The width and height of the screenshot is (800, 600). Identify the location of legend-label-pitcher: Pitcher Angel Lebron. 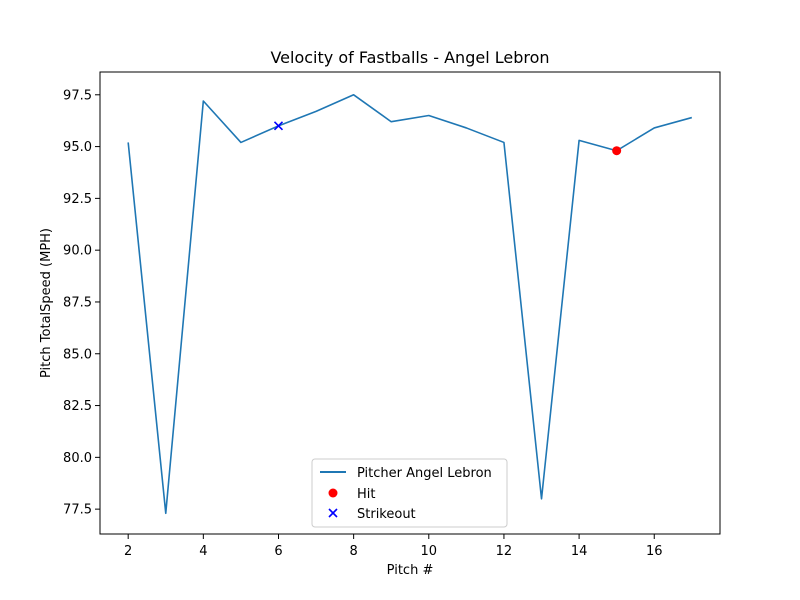
(424, 473).